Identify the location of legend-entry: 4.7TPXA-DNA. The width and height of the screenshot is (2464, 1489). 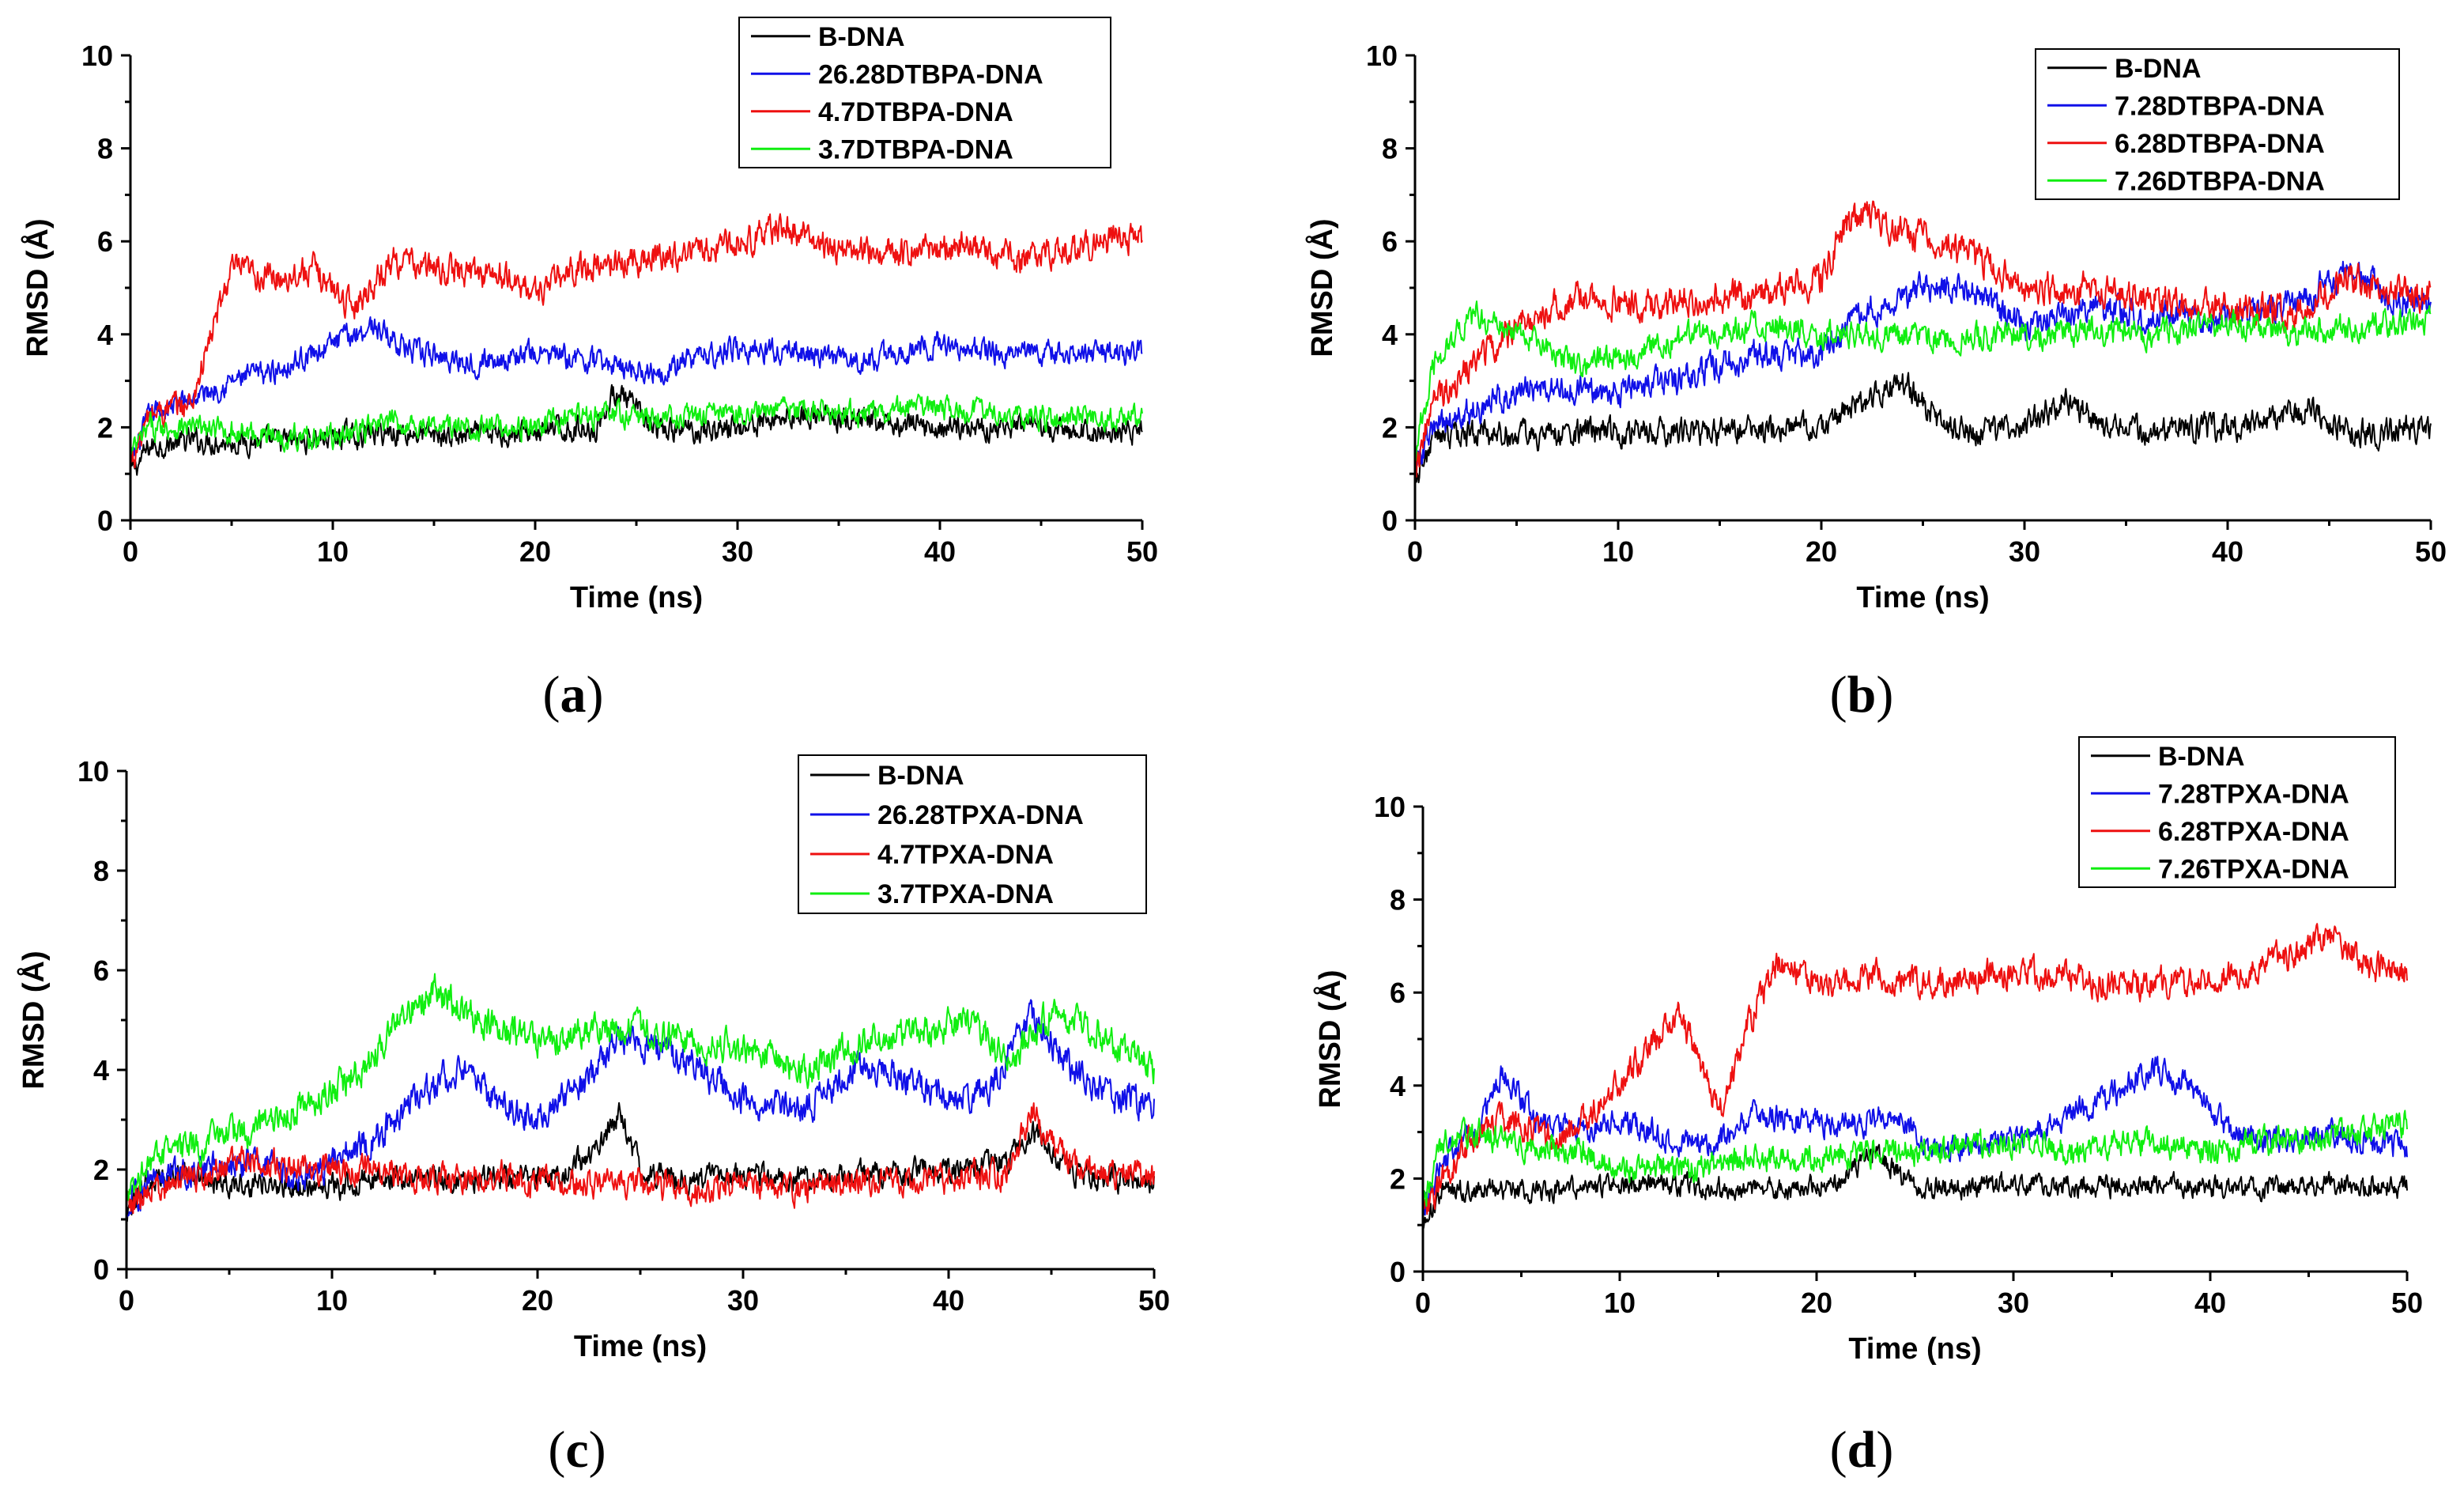
(966, 855).